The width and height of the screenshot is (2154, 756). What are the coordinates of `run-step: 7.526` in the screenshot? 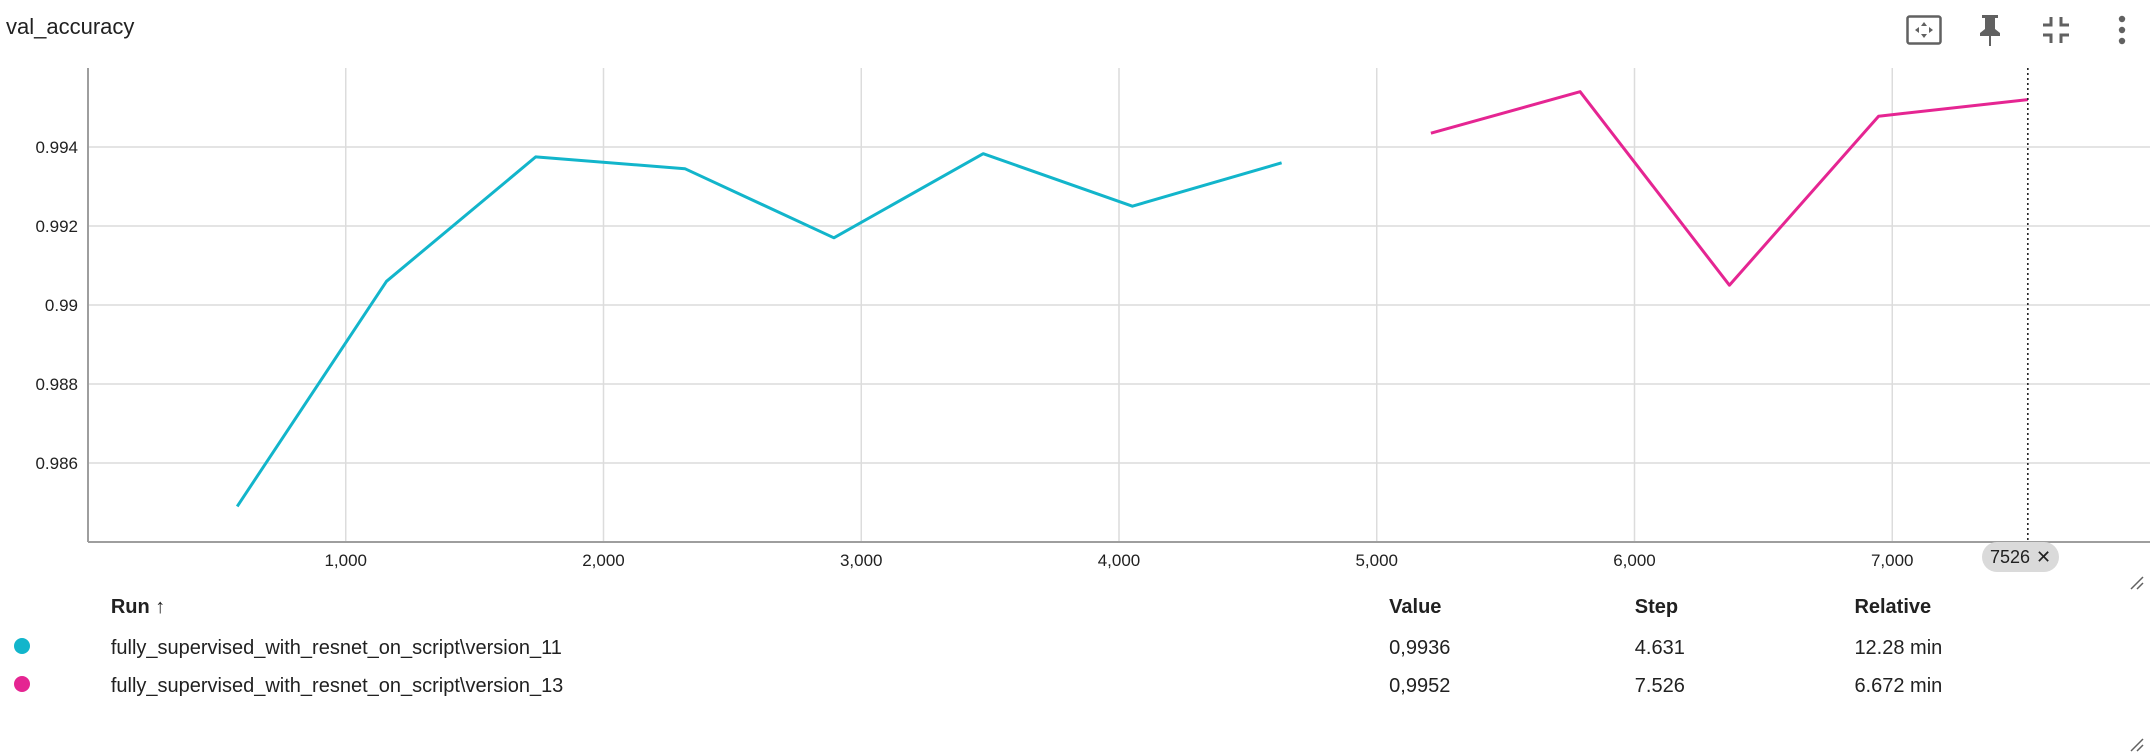 It's located at (1659, 685).